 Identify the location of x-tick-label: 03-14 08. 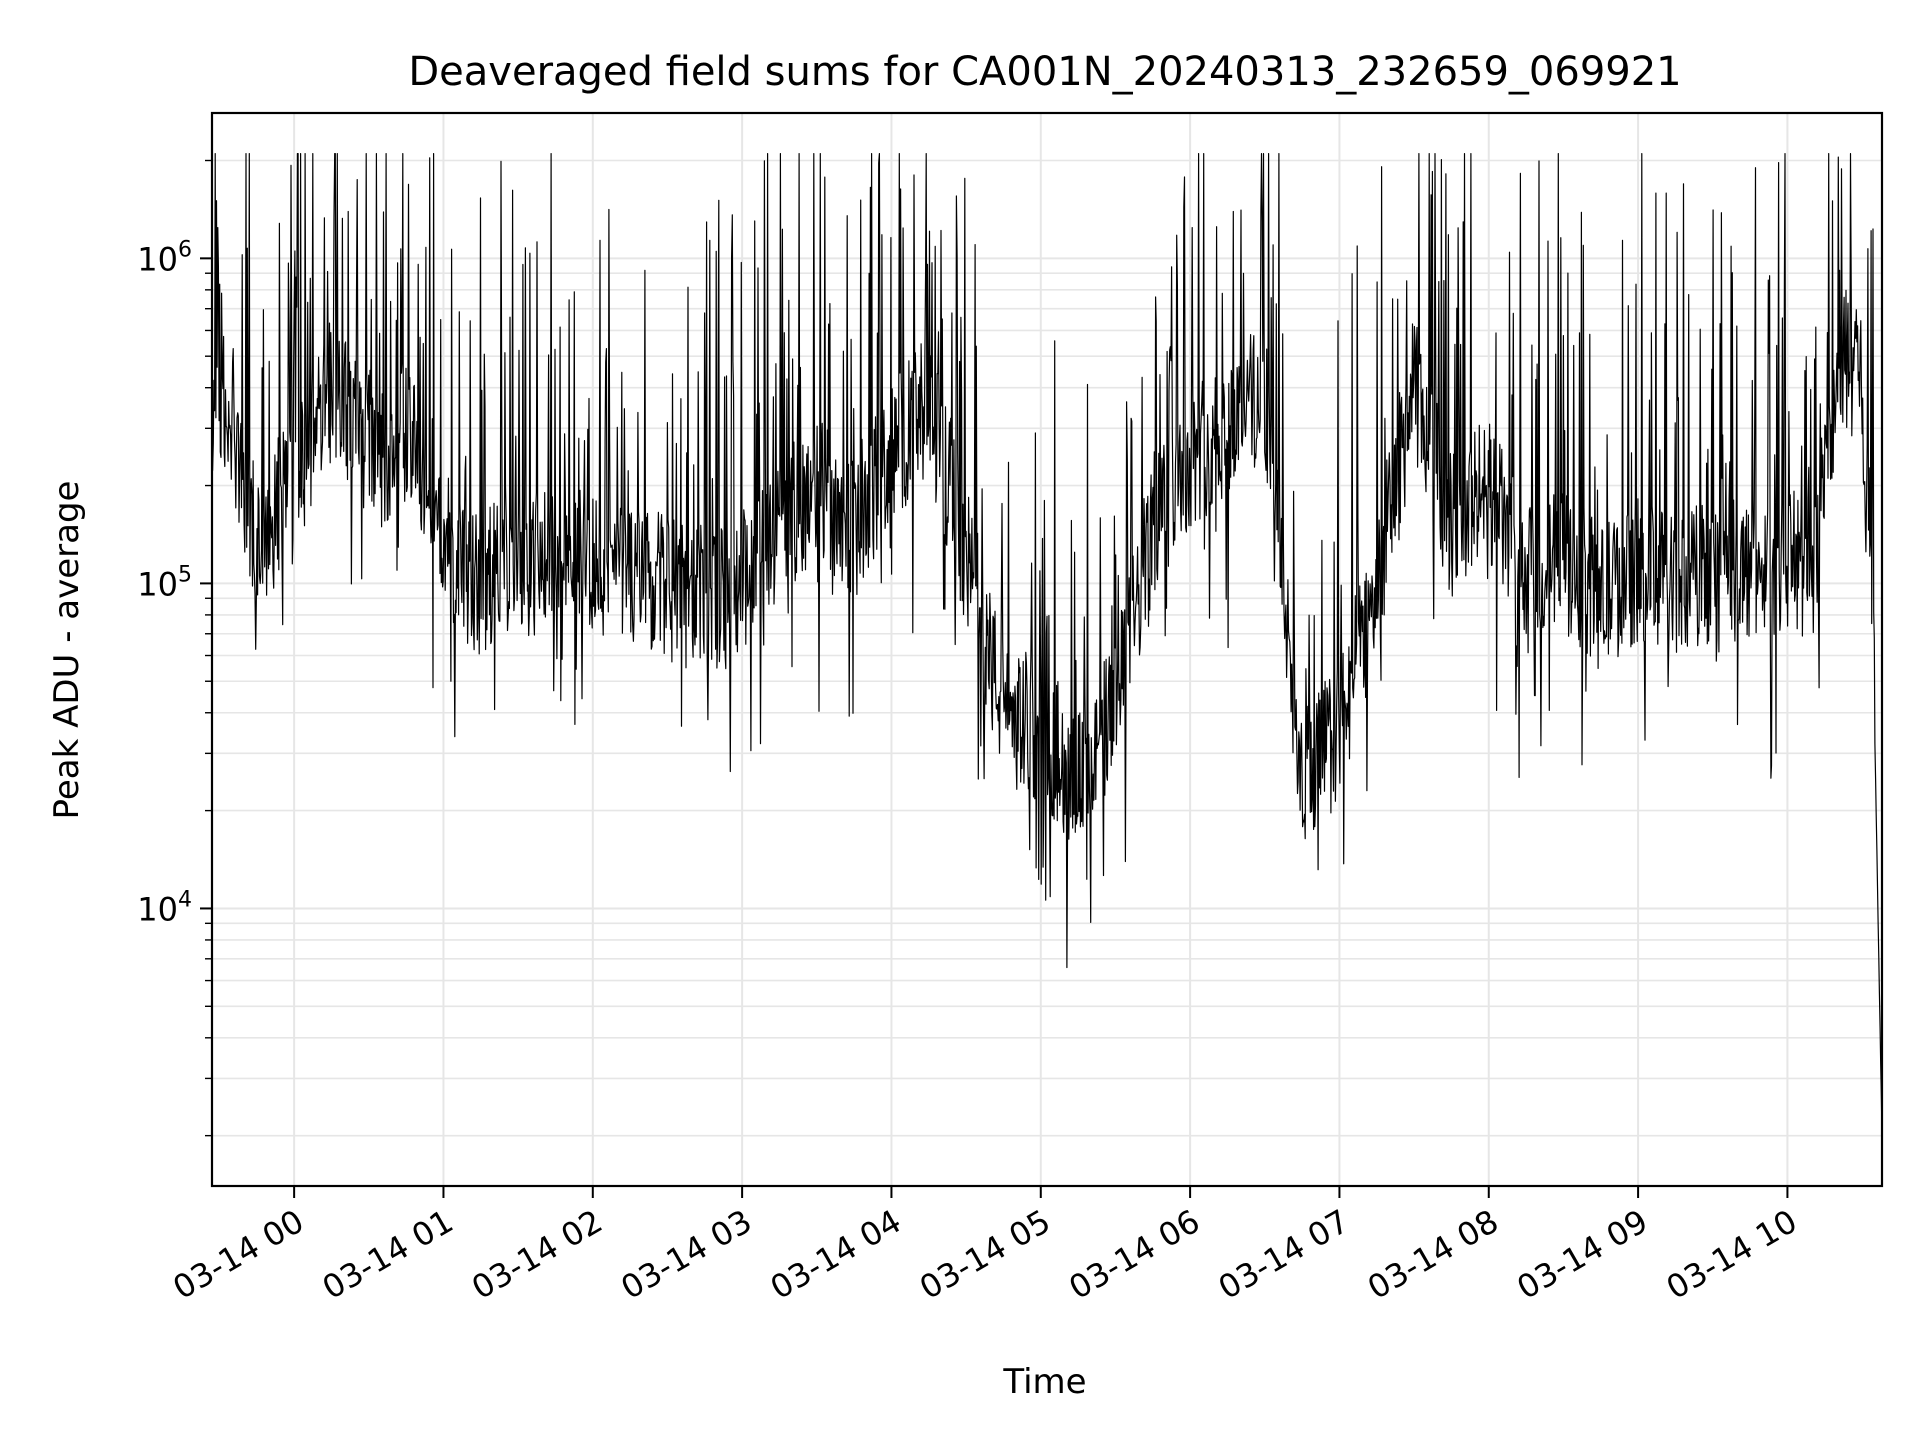
(1433, 1254).